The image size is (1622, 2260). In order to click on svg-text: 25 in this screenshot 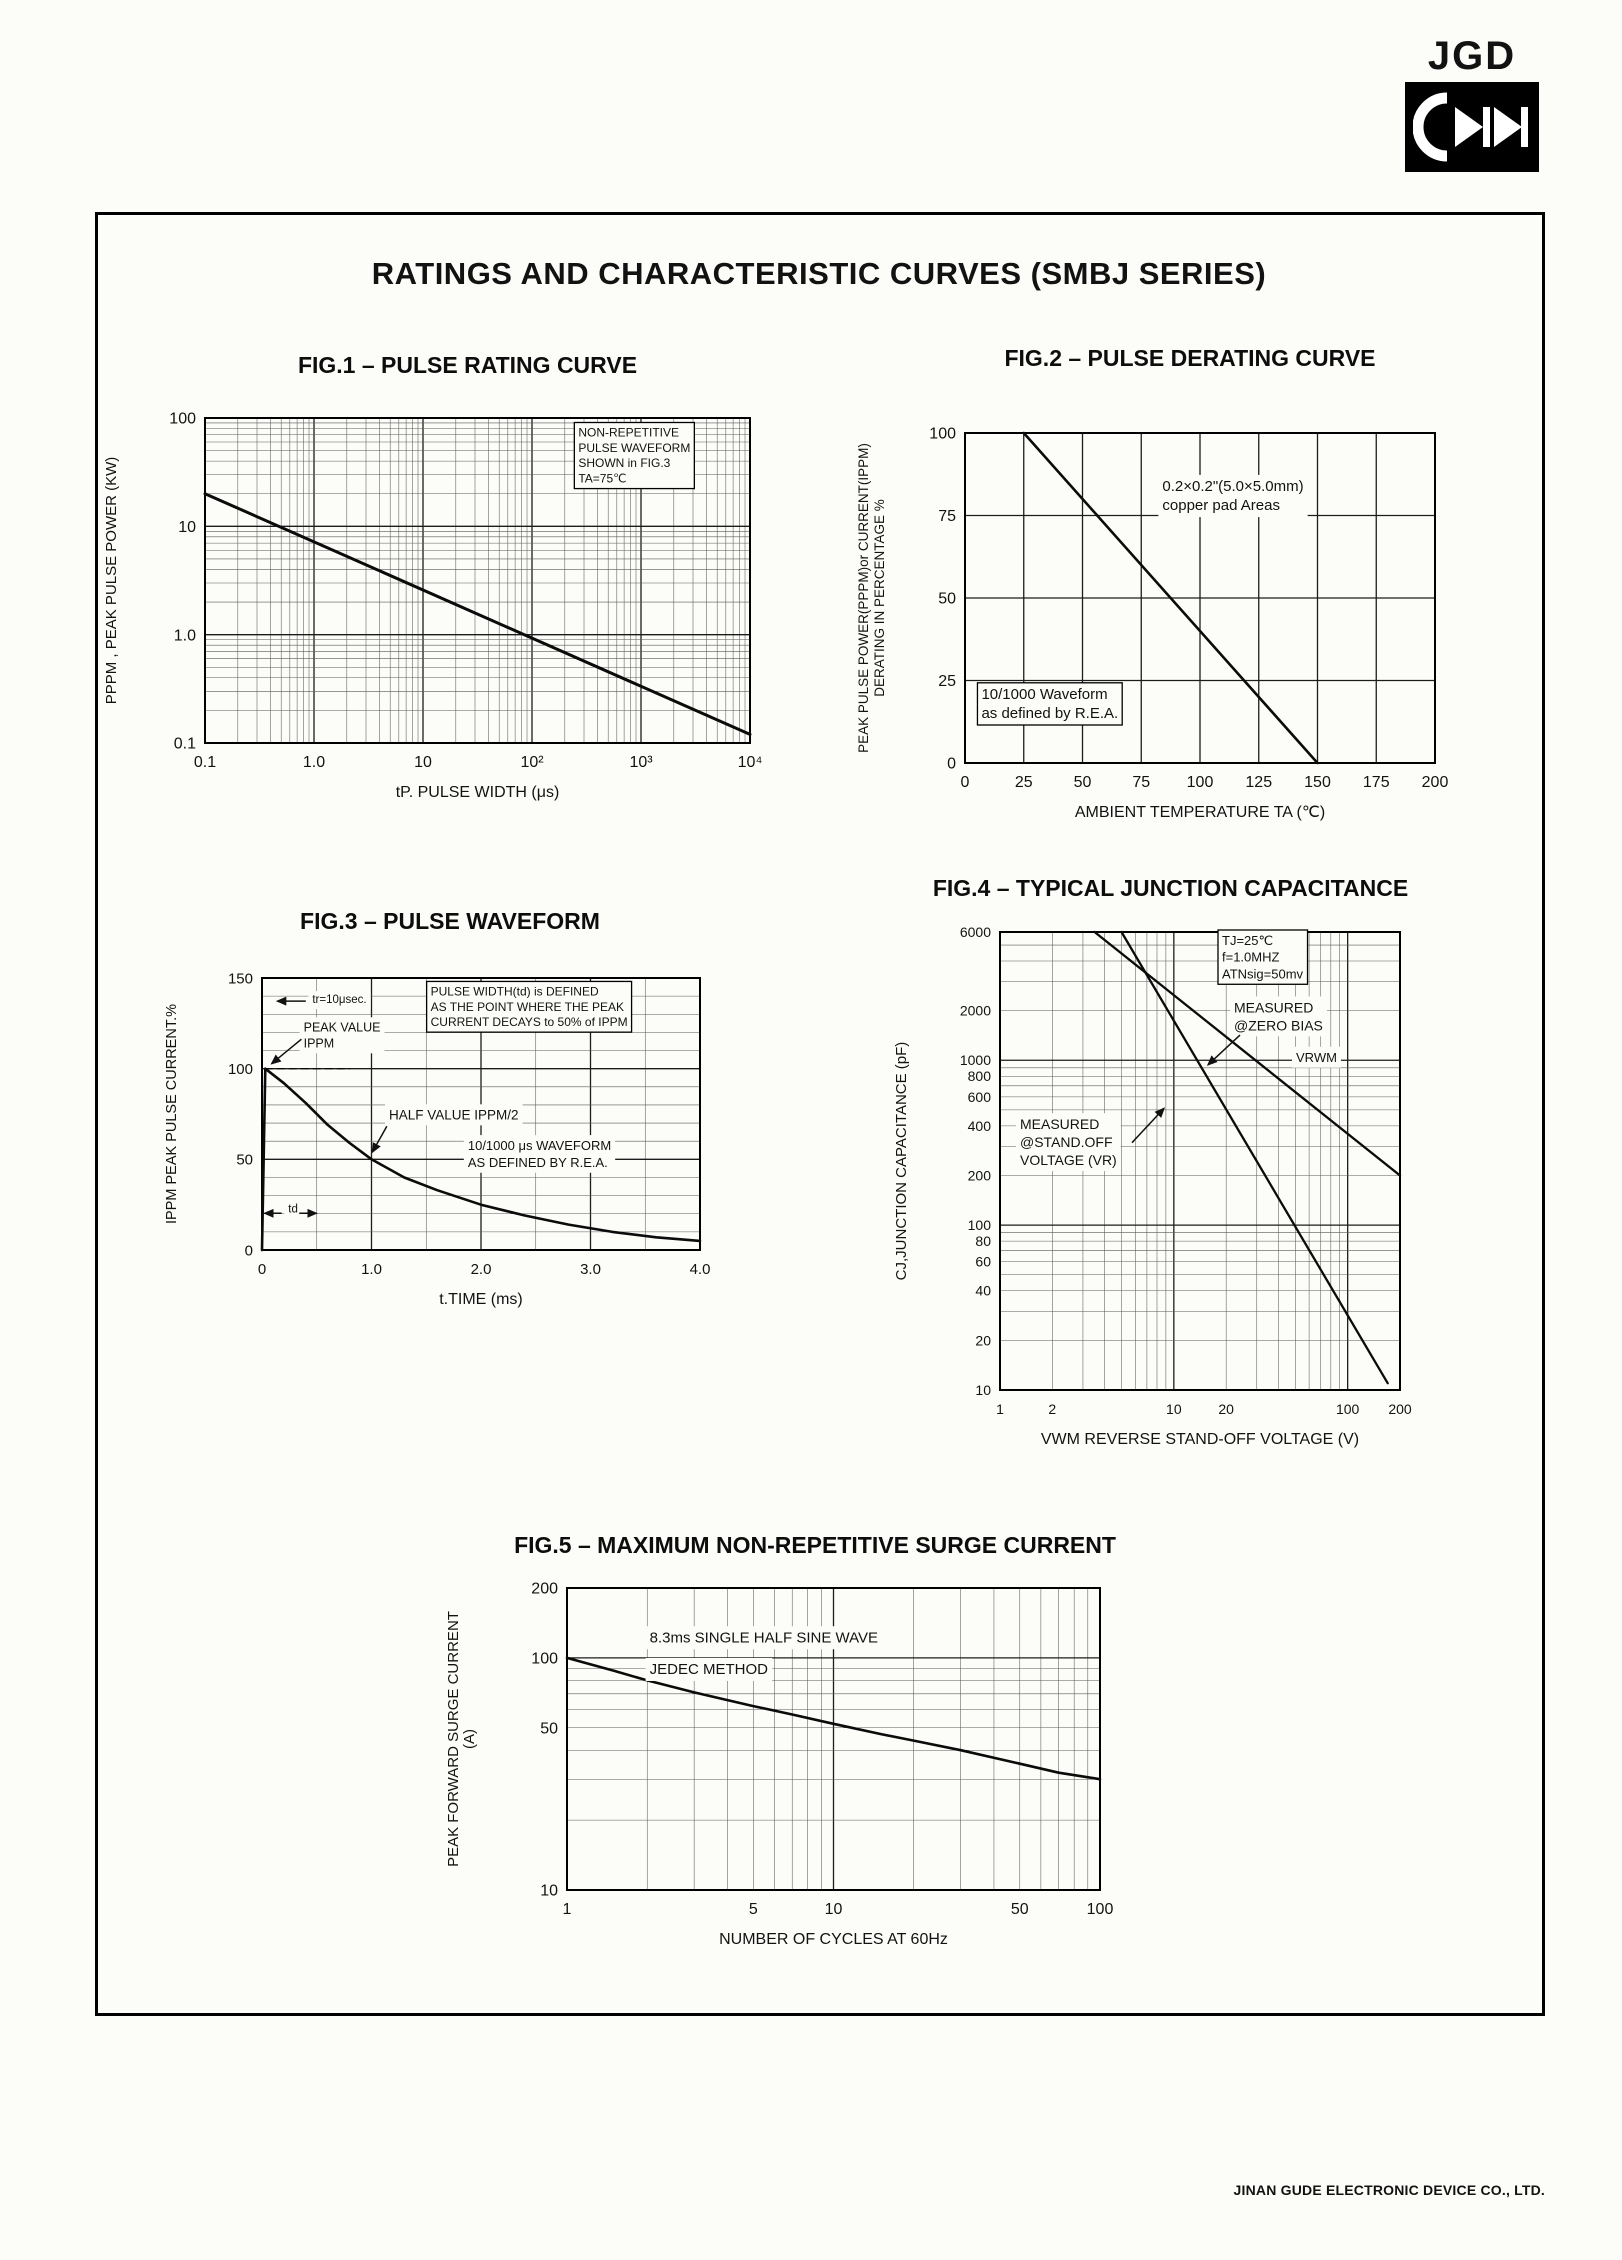, I will do `click(947, 681)`.